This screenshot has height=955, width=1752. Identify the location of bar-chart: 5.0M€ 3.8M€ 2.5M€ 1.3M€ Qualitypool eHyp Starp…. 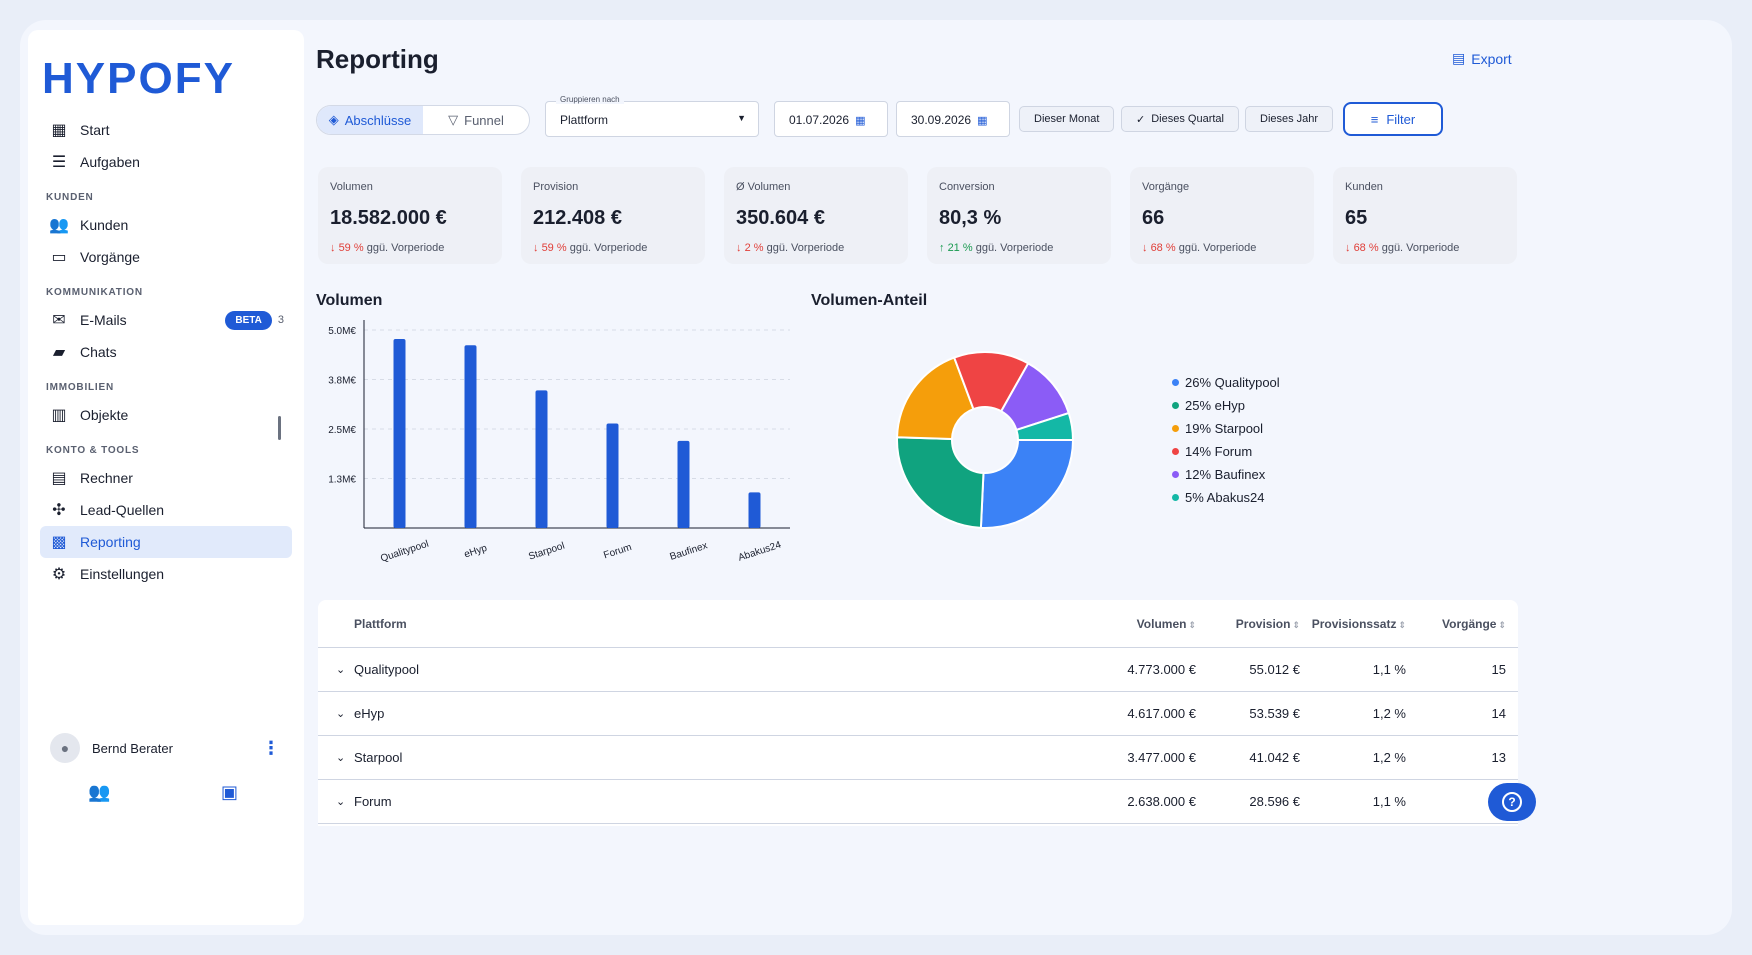
(559, 442).